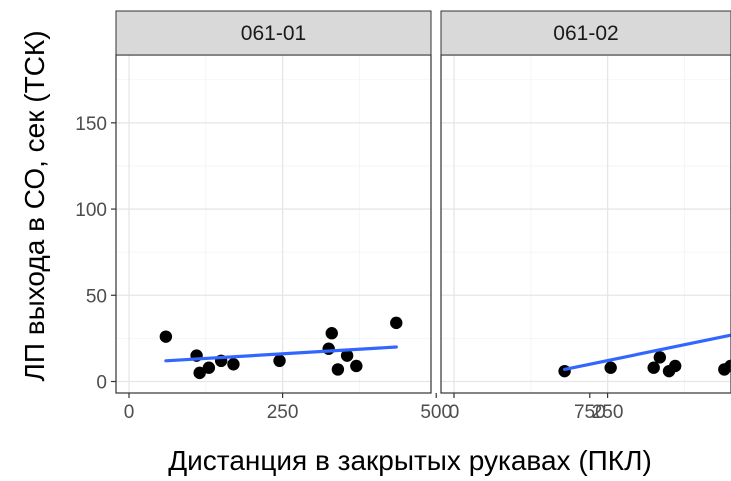  Describe the element at coordinates (91, 210) in the screenshot. I see `y-tick-label: 100` at that location.